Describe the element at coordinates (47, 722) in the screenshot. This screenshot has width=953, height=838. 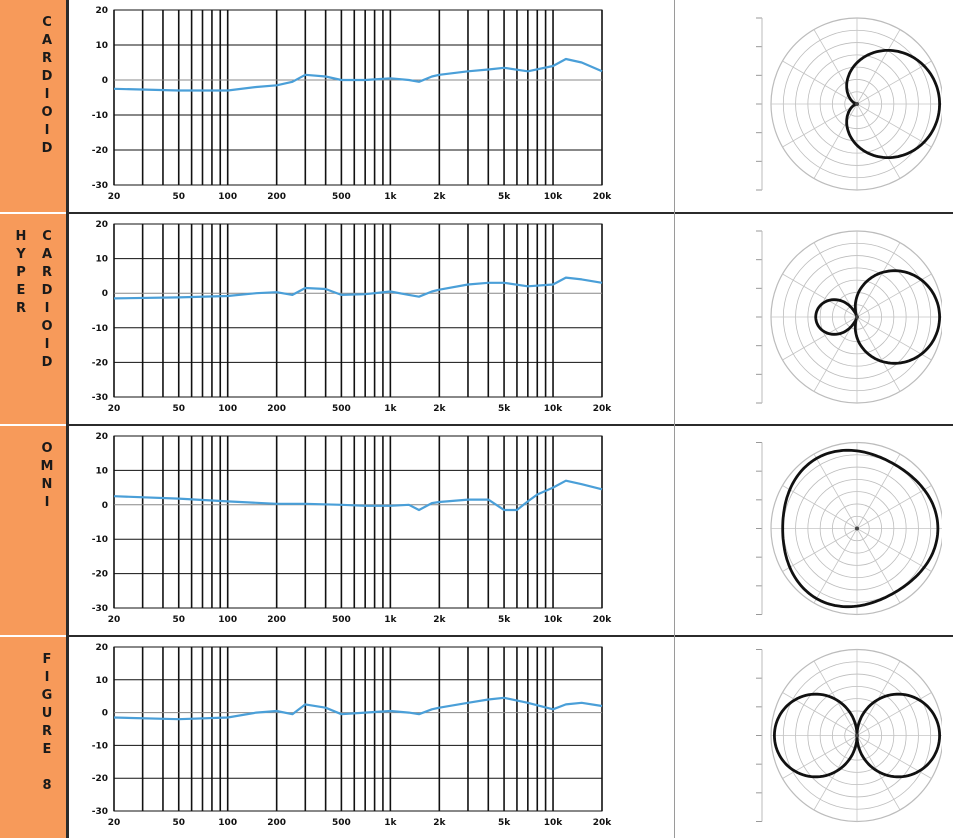
I see `pattern-label-text: F I G U R E 8` at that location.